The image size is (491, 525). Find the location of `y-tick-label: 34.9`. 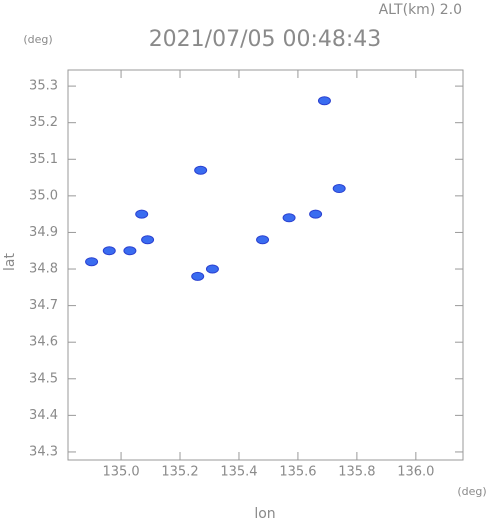

y-tick-label: 34.9 is located at coordinates (43, 232).